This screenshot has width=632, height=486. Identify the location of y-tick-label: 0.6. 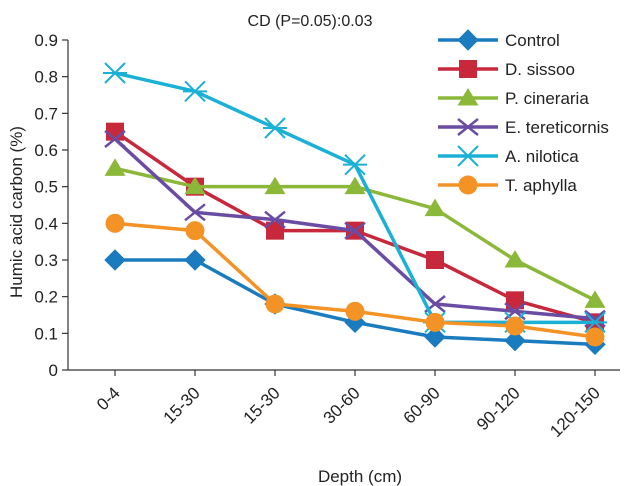
(46, 150).